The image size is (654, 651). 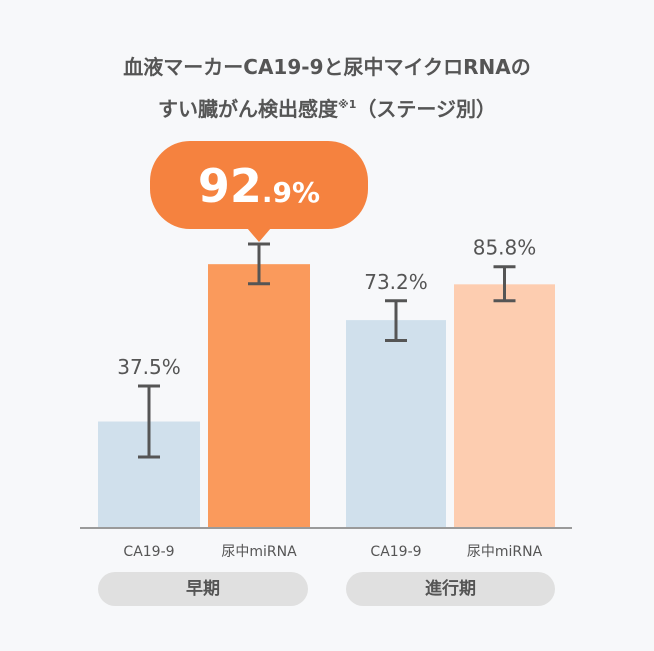 I want to click on highlight-callout-pointer, so click(x=259, y=235).